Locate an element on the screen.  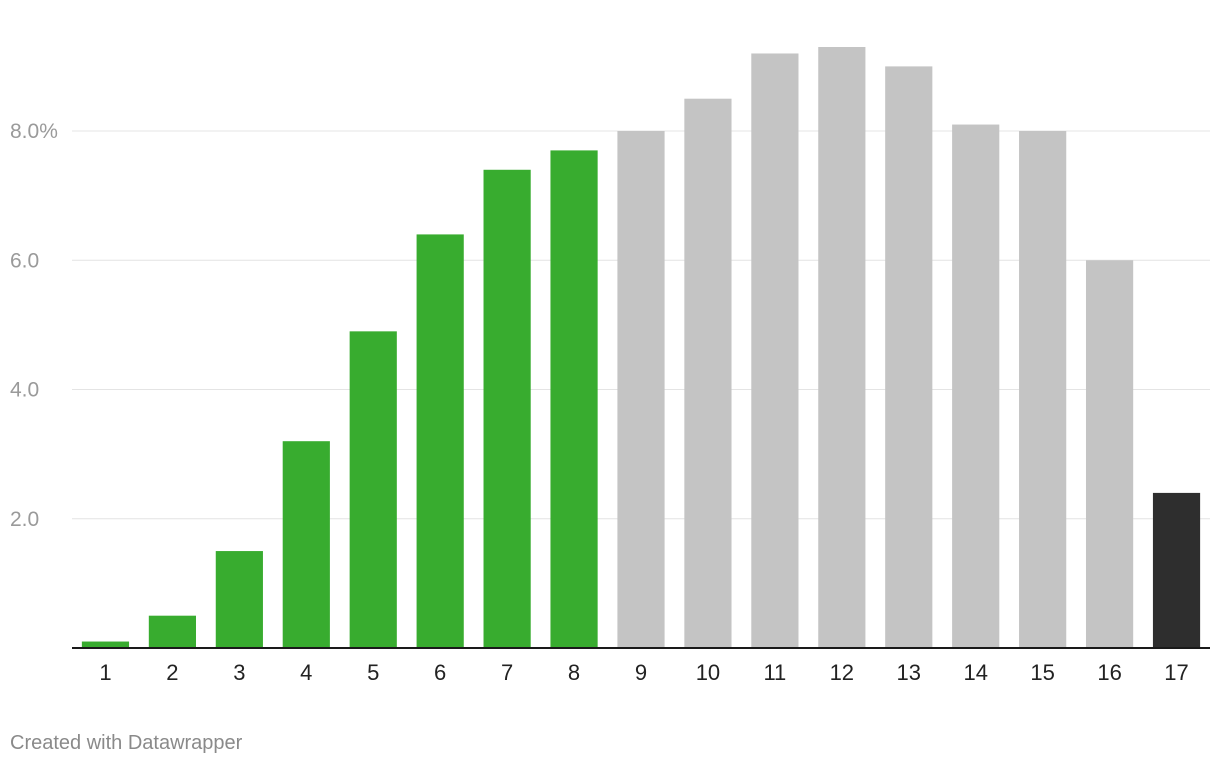
x-tick-label: 7 is located at coordinates (507, 672).